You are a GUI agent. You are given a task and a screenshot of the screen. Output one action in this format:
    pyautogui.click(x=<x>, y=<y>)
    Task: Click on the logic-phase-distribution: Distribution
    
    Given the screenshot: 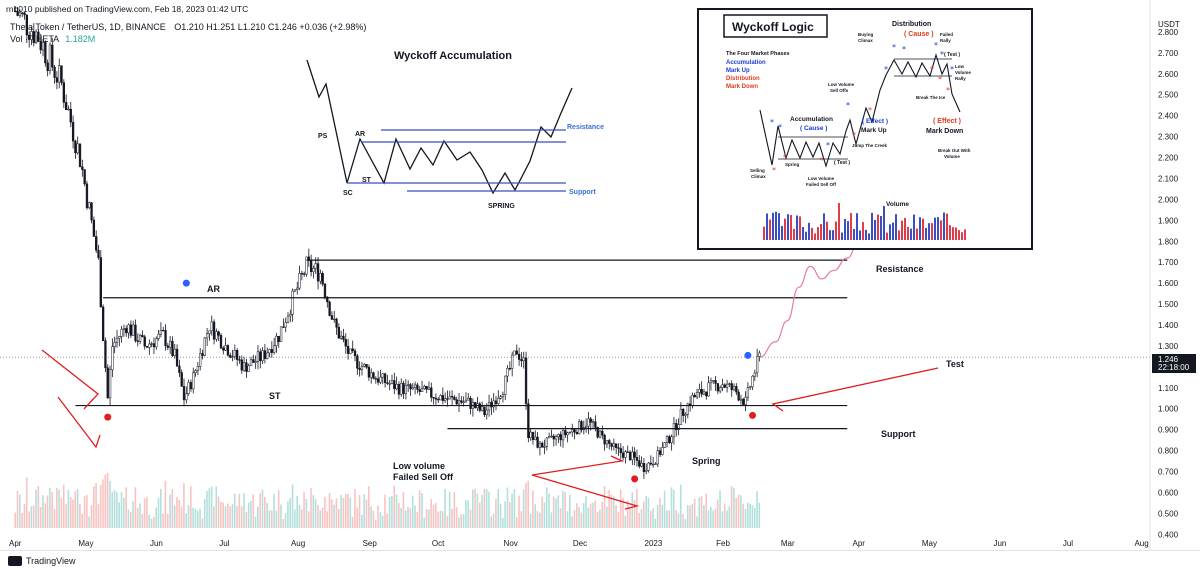 What is the action you would take?
    pyautogui.click(x=743, y=79)
    